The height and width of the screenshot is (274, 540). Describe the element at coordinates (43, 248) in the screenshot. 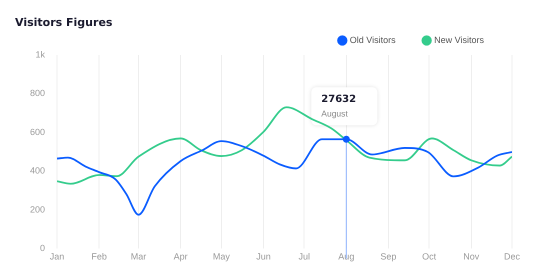

I see `y-tick-label: 0` at that location.